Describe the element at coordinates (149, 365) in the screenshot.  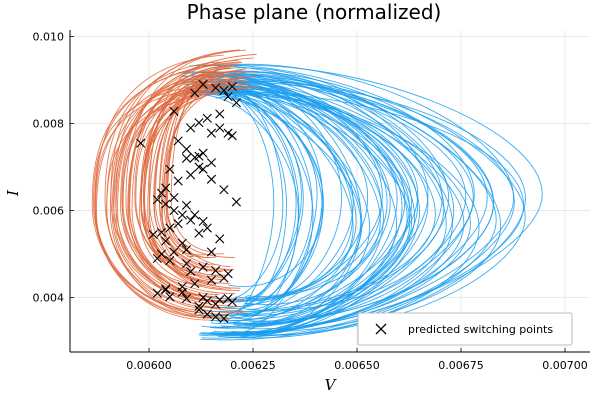
I see `x-tick-label-0: 0.00600` at that location.